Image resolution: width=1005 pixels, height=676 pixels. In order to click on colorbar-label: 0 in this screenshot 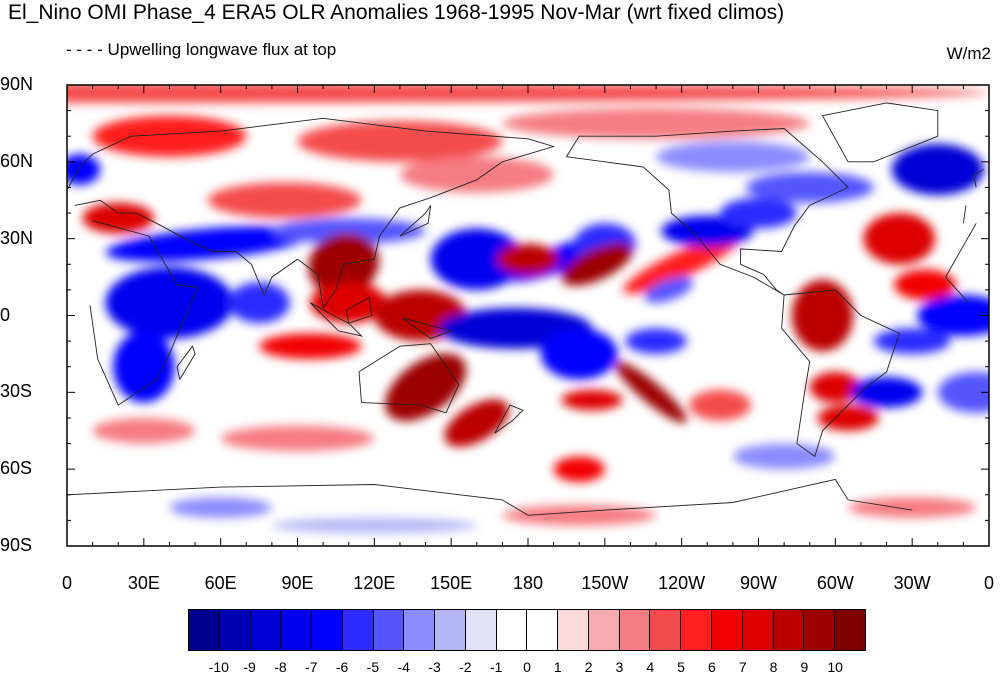, I will do `click(527, 667)`.